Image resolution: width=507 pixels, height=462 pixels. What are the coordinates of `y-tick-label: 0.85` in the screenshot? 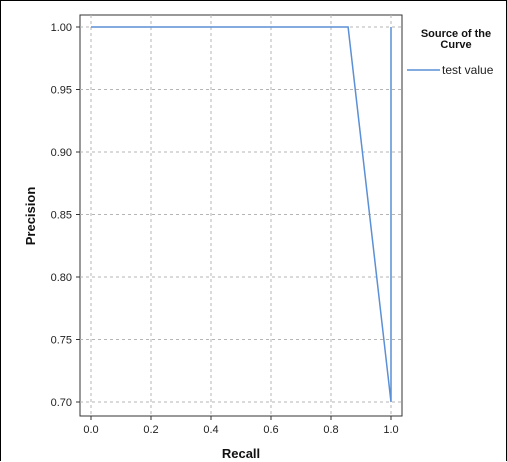 It's located at (61, 216).